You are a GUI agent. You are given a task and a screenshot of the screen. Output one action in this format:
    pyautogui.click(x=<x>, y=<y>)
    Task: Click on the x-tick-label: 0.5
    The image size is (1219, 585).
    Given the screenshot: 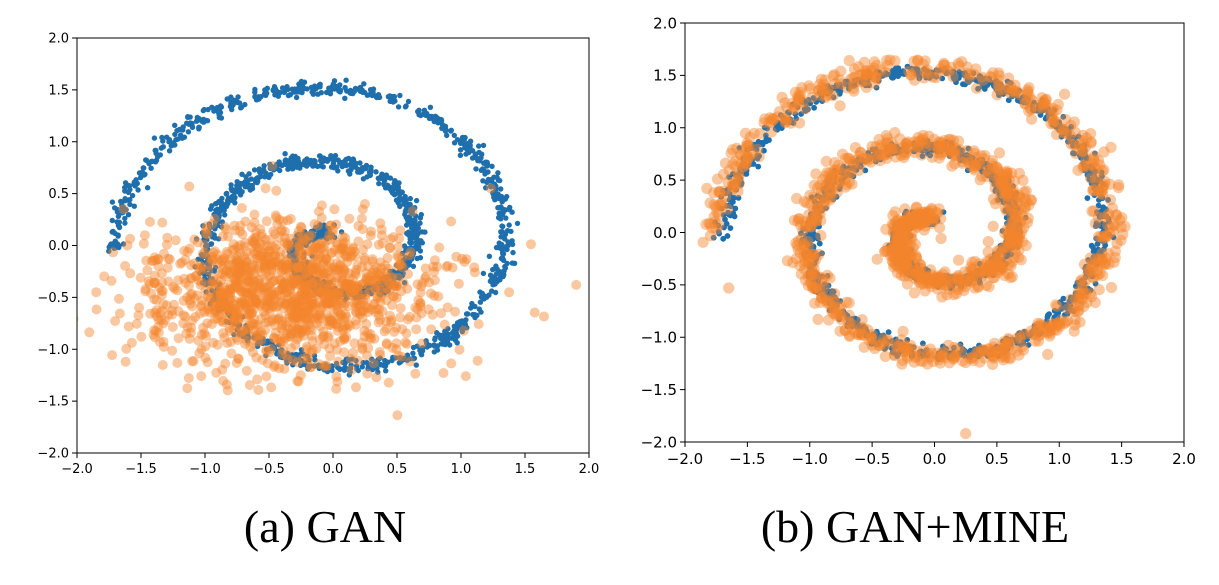 What is the action you would take?
    pyautogui.click(x=397, y=469)
    